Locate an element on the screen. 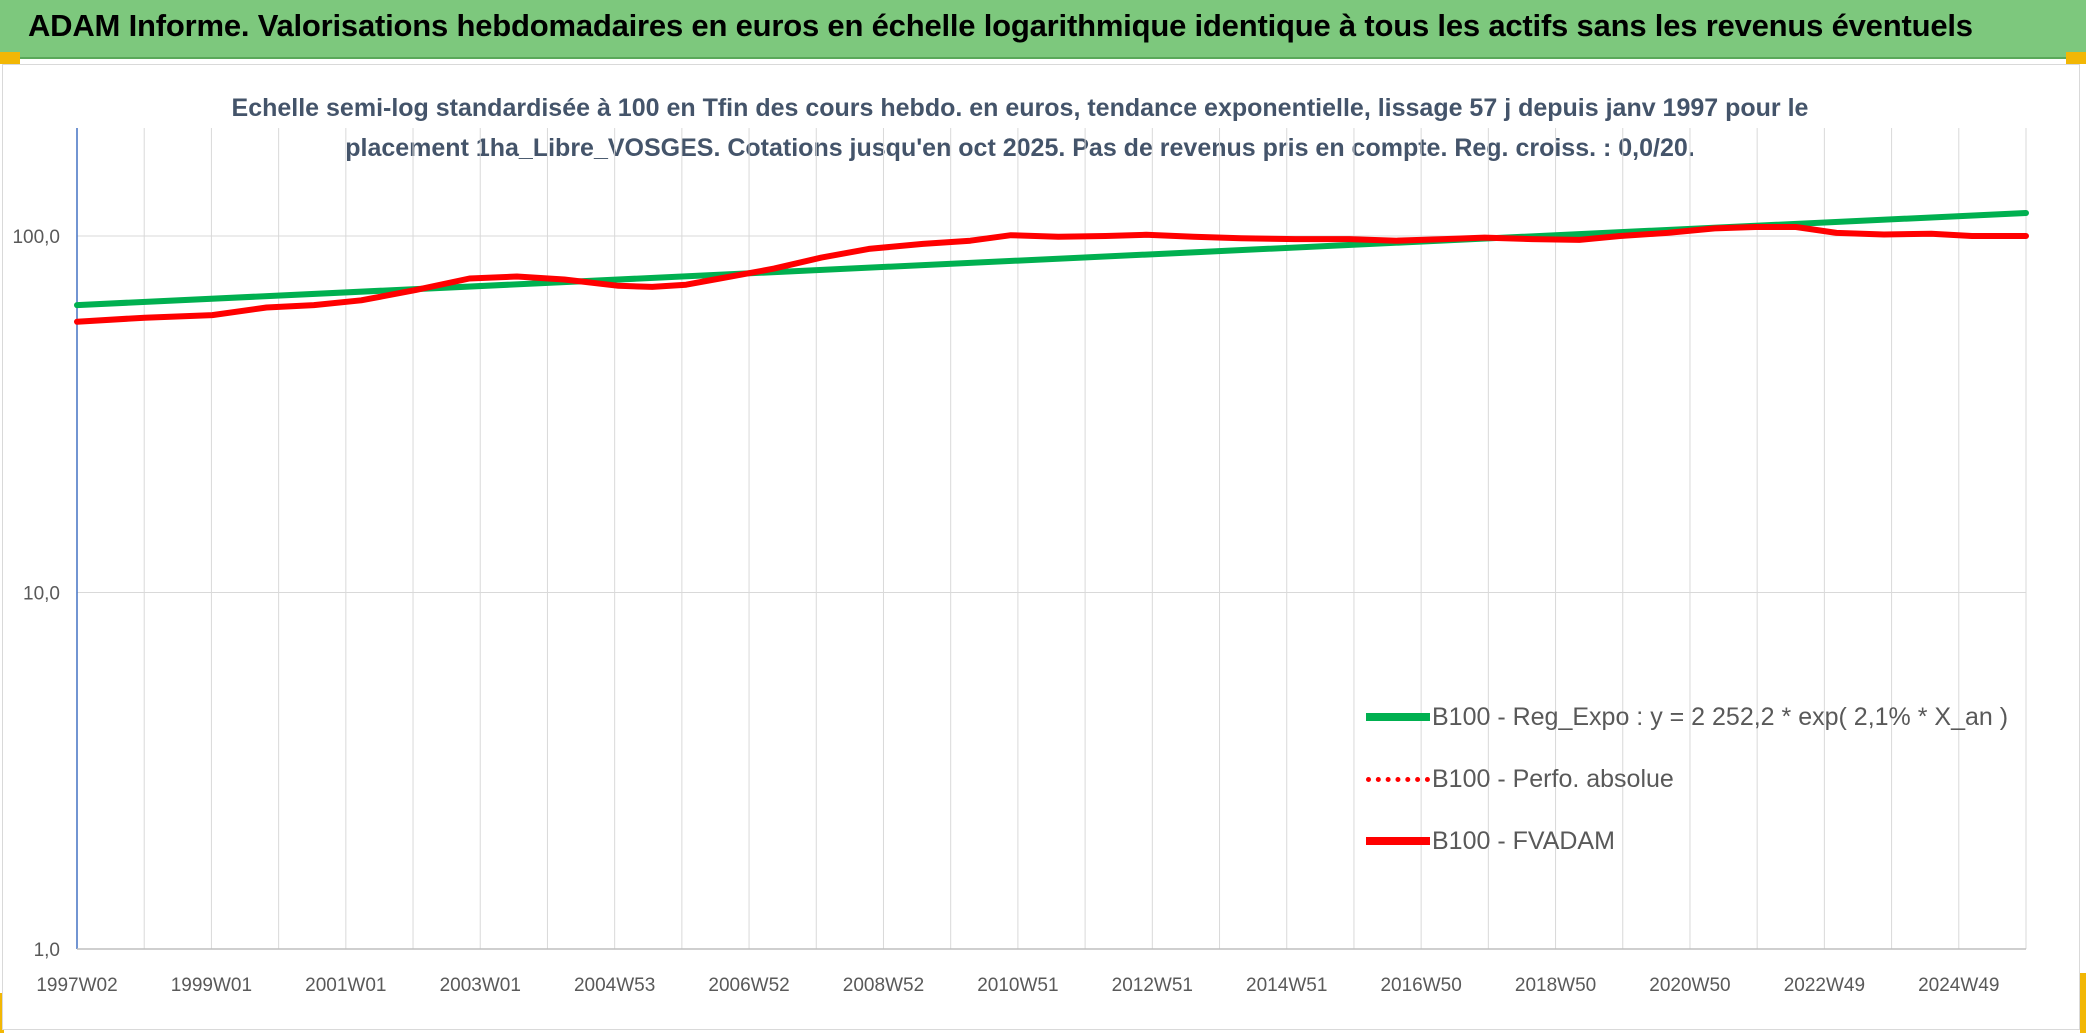  x-tick-label: 1999W01 is located at coordinates (211, 985).